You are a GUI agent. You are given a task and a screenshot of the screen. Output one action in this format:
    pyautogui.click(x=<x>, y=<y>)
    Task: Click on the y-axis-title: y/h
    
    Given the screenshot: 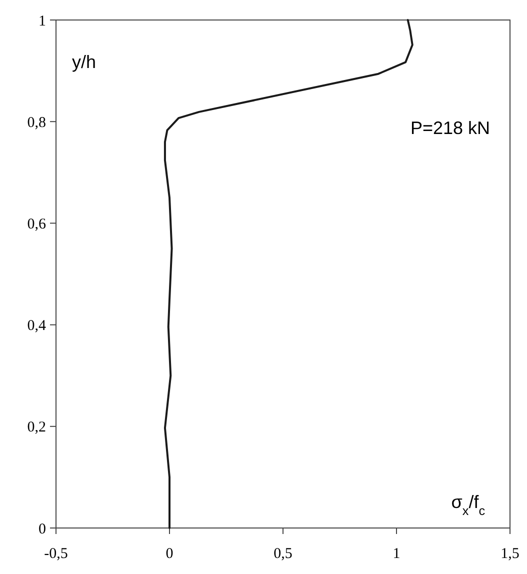 What is the action you would take?
    pyautogui.click(x=84, y=62)
    